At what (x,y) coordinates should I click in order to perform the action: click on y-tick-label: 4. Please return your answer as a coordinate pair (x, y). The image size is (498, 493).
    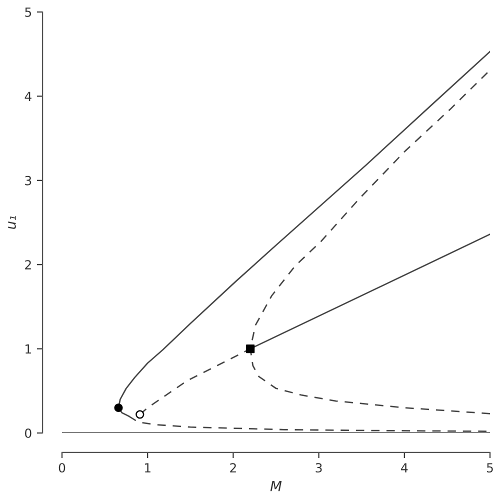
    Looking at the image, I should click on (28, 96).